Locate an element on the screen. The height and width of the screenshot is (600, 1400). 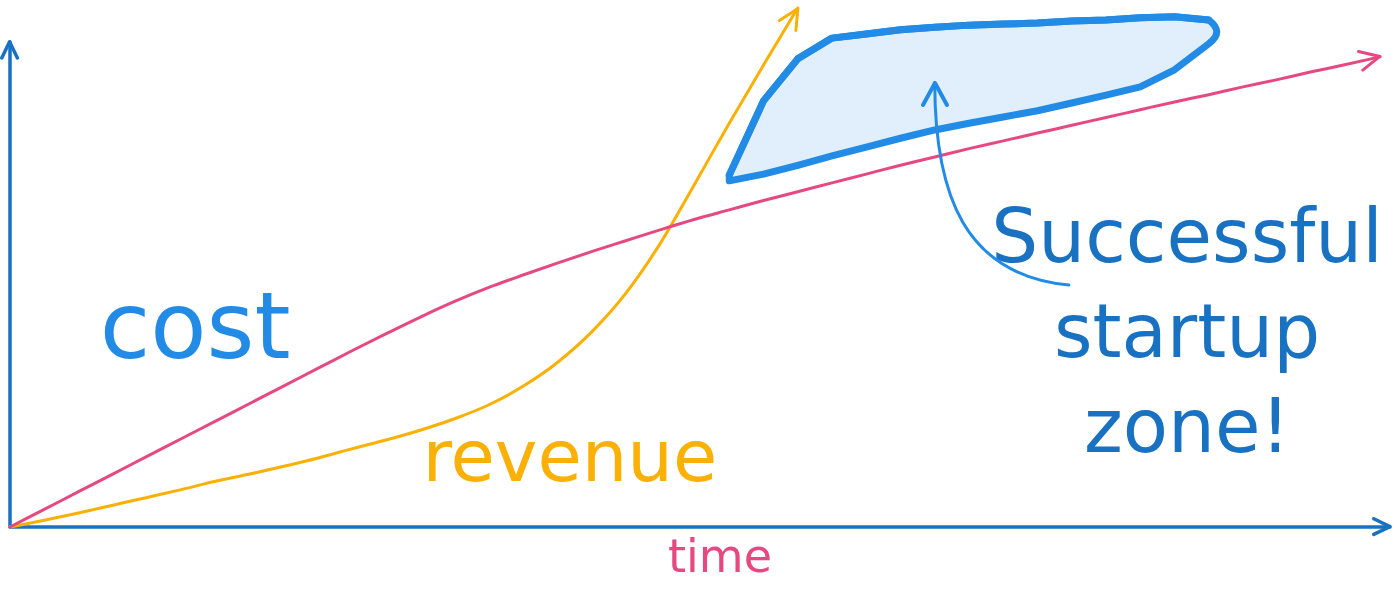
x-axis-title: time is located at coordinates (720, 556).